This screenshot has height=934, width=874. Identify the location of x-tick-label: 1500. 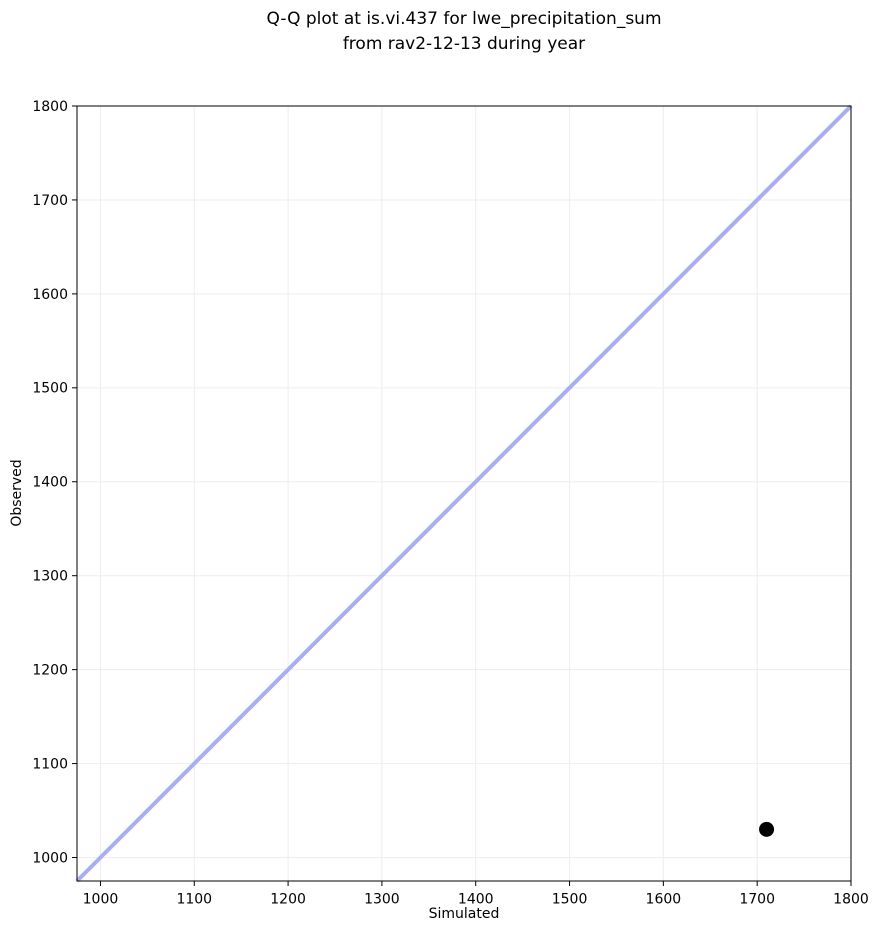
(570, 899).